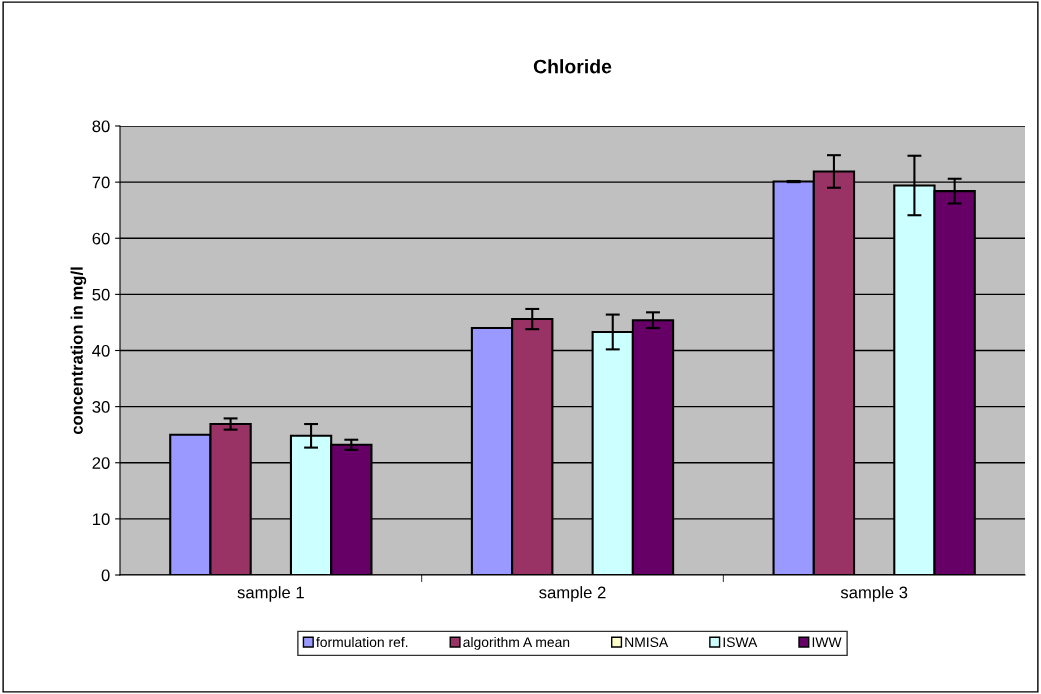  Describe the element at coordinates (101, 294) in the screenshot. I see `y-tick-label: 50` at that location.